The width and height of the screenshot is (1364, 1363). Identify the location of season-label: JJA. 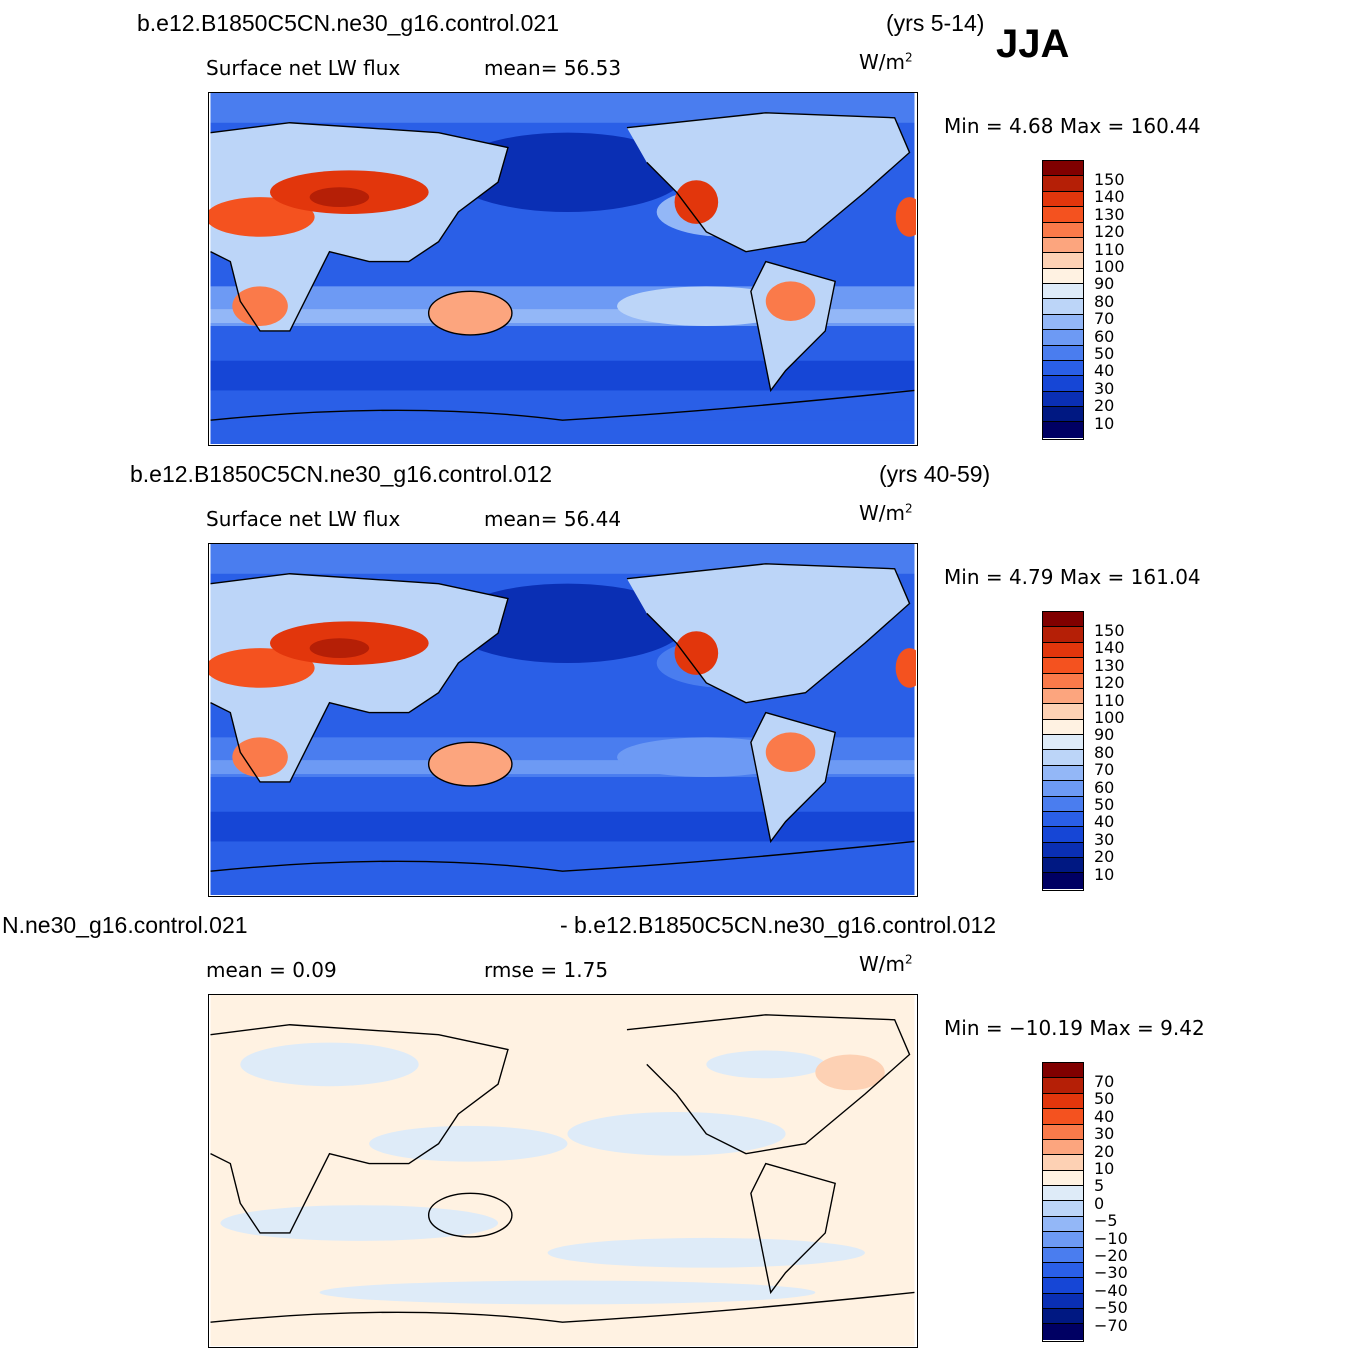
(1033, 44).